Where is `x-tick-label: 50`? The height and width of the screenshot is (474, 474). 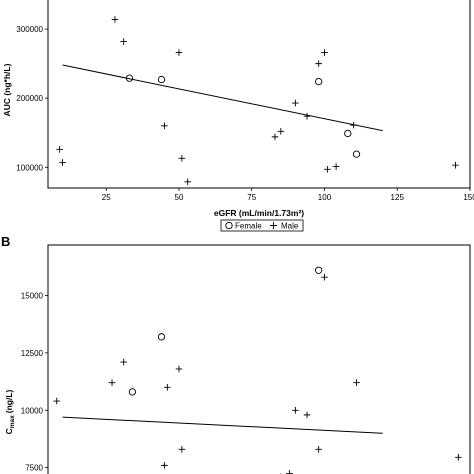 x-tick-label: 50 is located at coordinates (179, 197).